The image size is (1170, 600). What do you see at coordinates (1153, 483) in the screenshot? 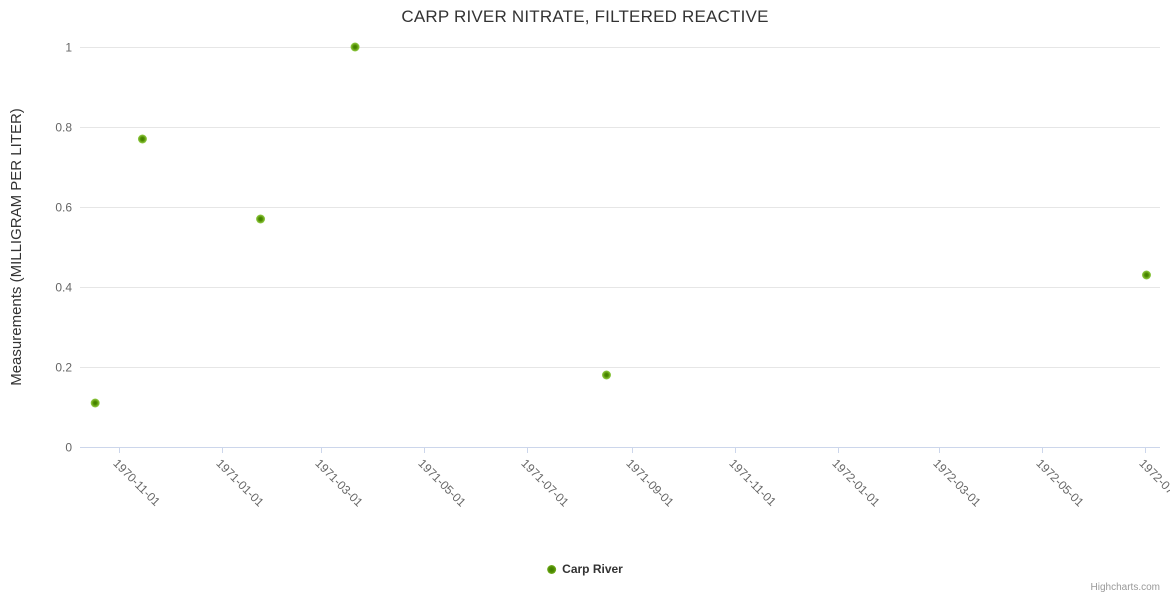
I see `x-tick-label: 1972-07-01` at bounding box center [1153, 483].